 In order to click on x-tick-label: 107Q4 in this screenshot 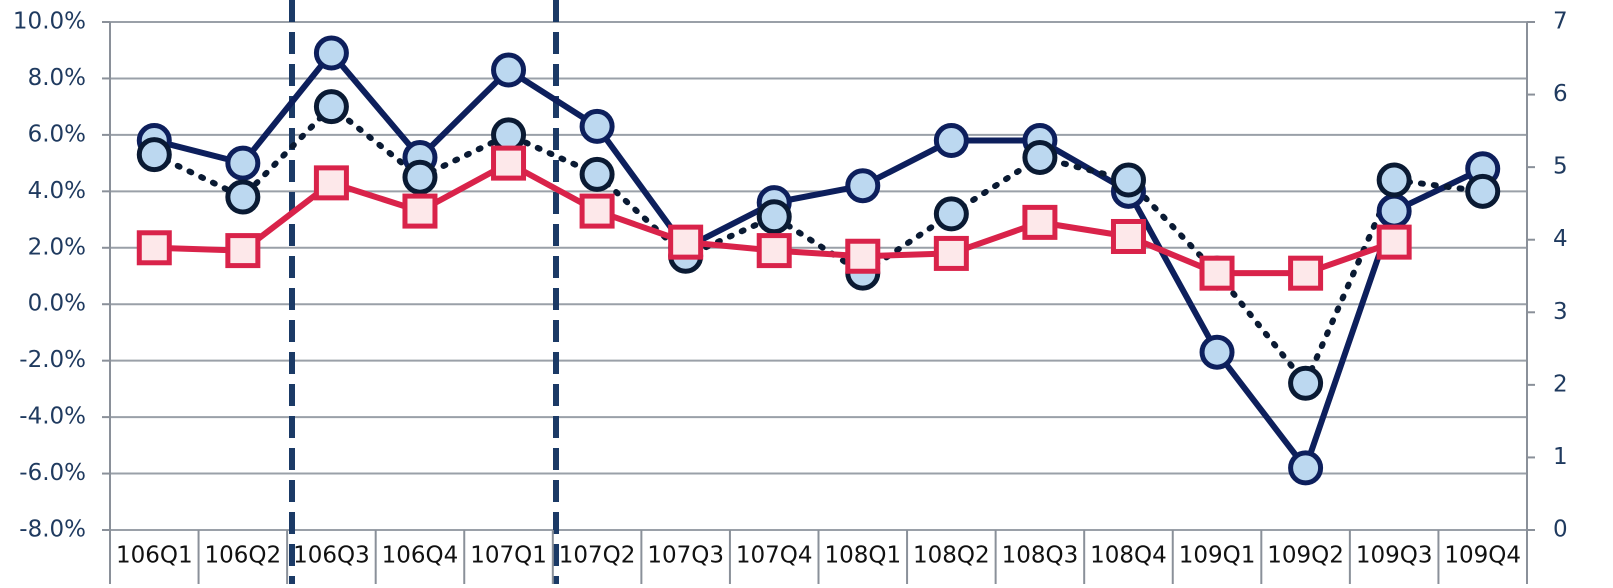, I will do `click(774, 556)`.